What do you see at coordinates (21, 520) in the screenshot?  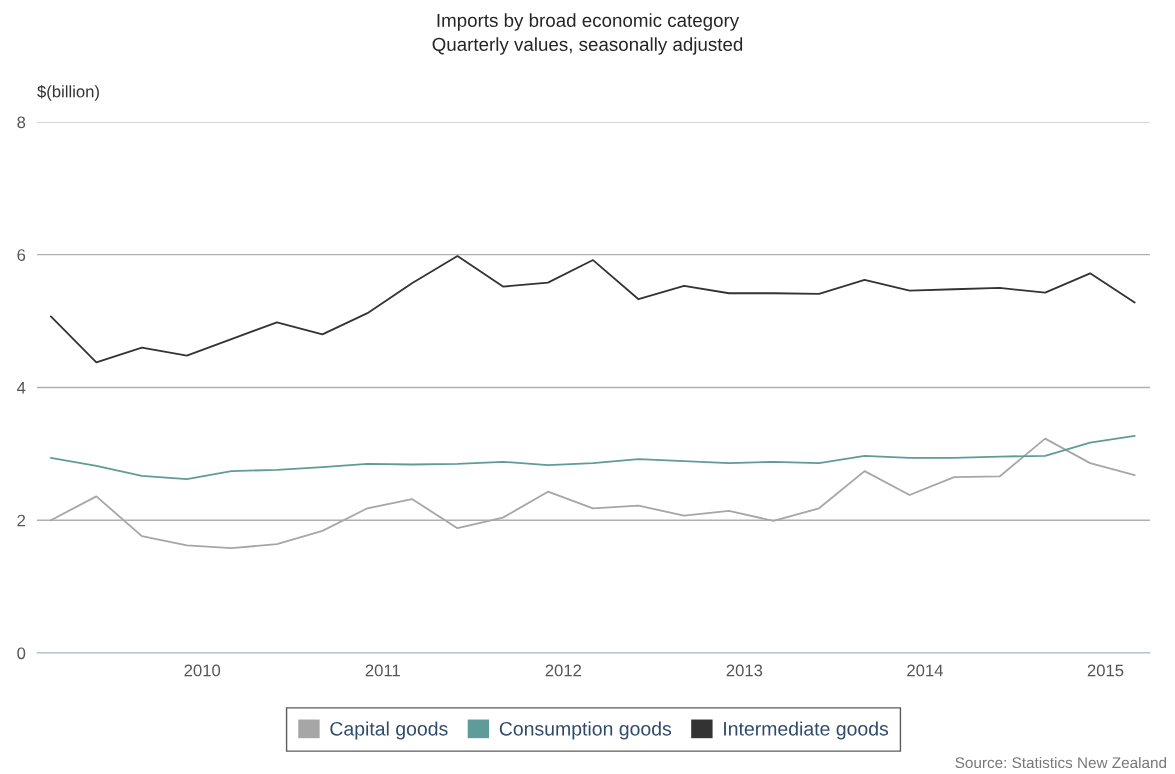 I see `y-tick-label: 2` at bounding box center [21, 520].